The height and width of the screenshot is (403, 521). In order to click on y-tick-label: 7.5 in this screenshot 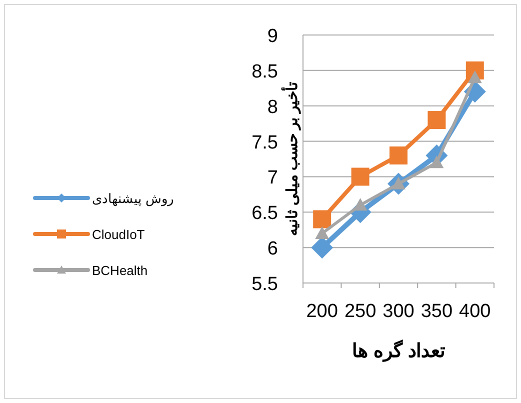, I will do `click(265, 143)`.